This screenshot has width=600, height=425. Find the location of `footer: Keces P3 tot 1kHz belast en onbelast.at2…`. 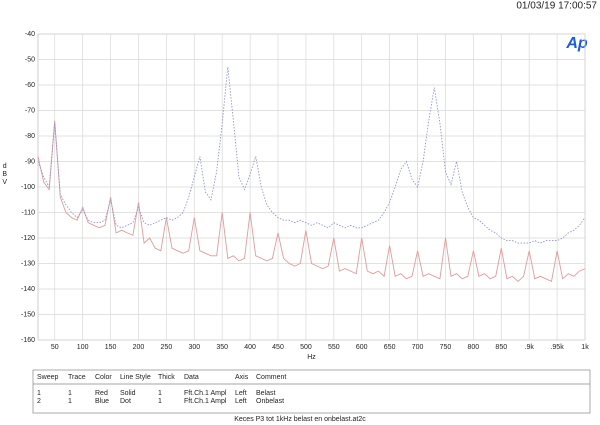

footer: Keces P3 tot 1kHz belast en onbelast.at2… is located at coordinates (300, 419).